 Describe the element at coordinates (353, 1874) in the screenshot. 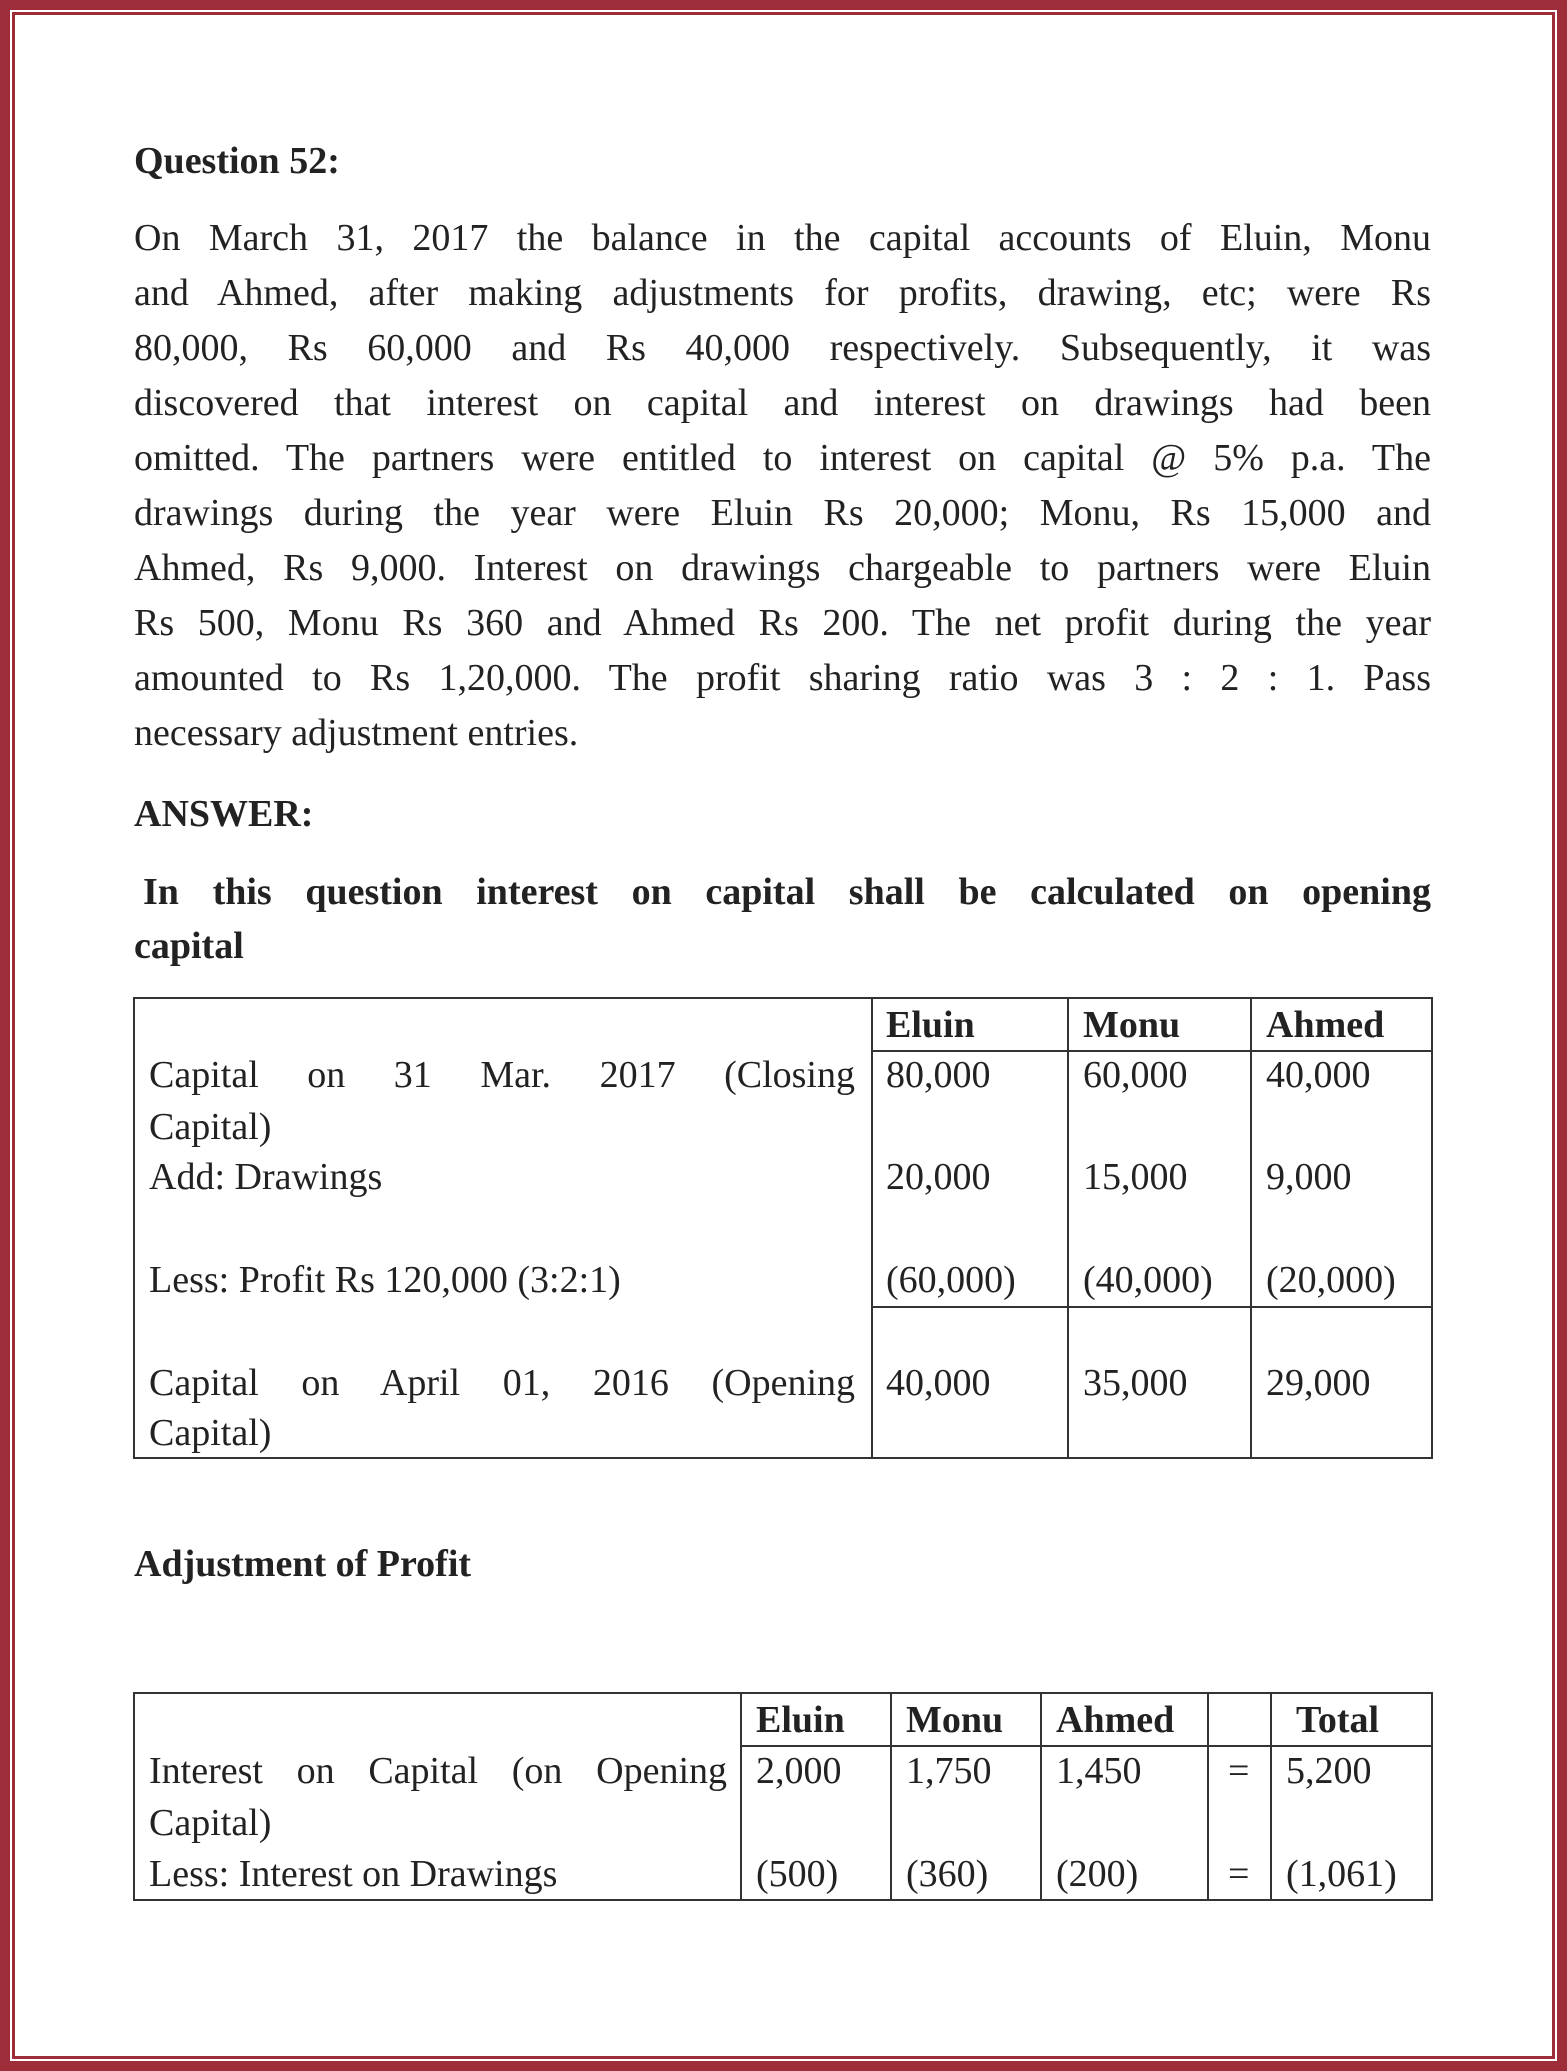

I see `row-label: Less: Interest on Drawings` at that location.